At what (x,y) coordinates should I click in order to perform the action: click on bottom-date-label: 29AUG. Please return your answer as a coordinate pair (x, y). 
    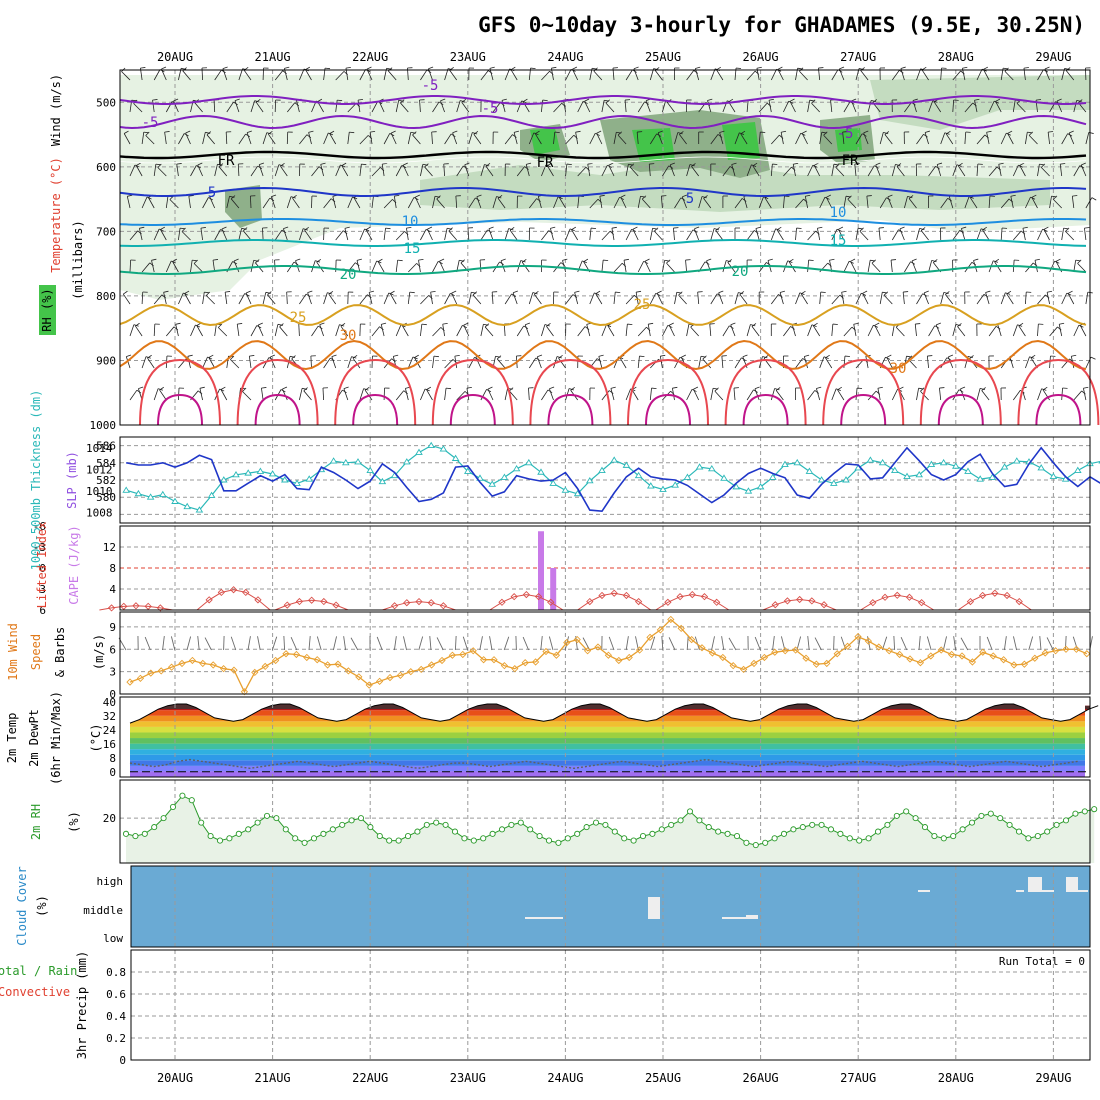
    Looking at the image, I should click on (1053, 1078).